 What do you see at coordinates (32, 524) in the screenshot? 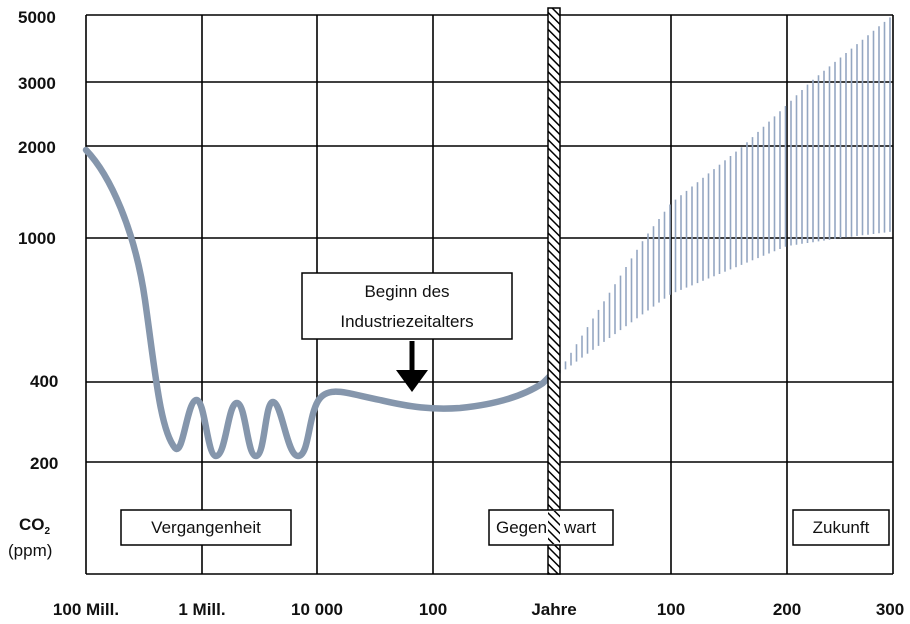
I see `y-axis-label-text: CO` at bounding box center [32, 524].